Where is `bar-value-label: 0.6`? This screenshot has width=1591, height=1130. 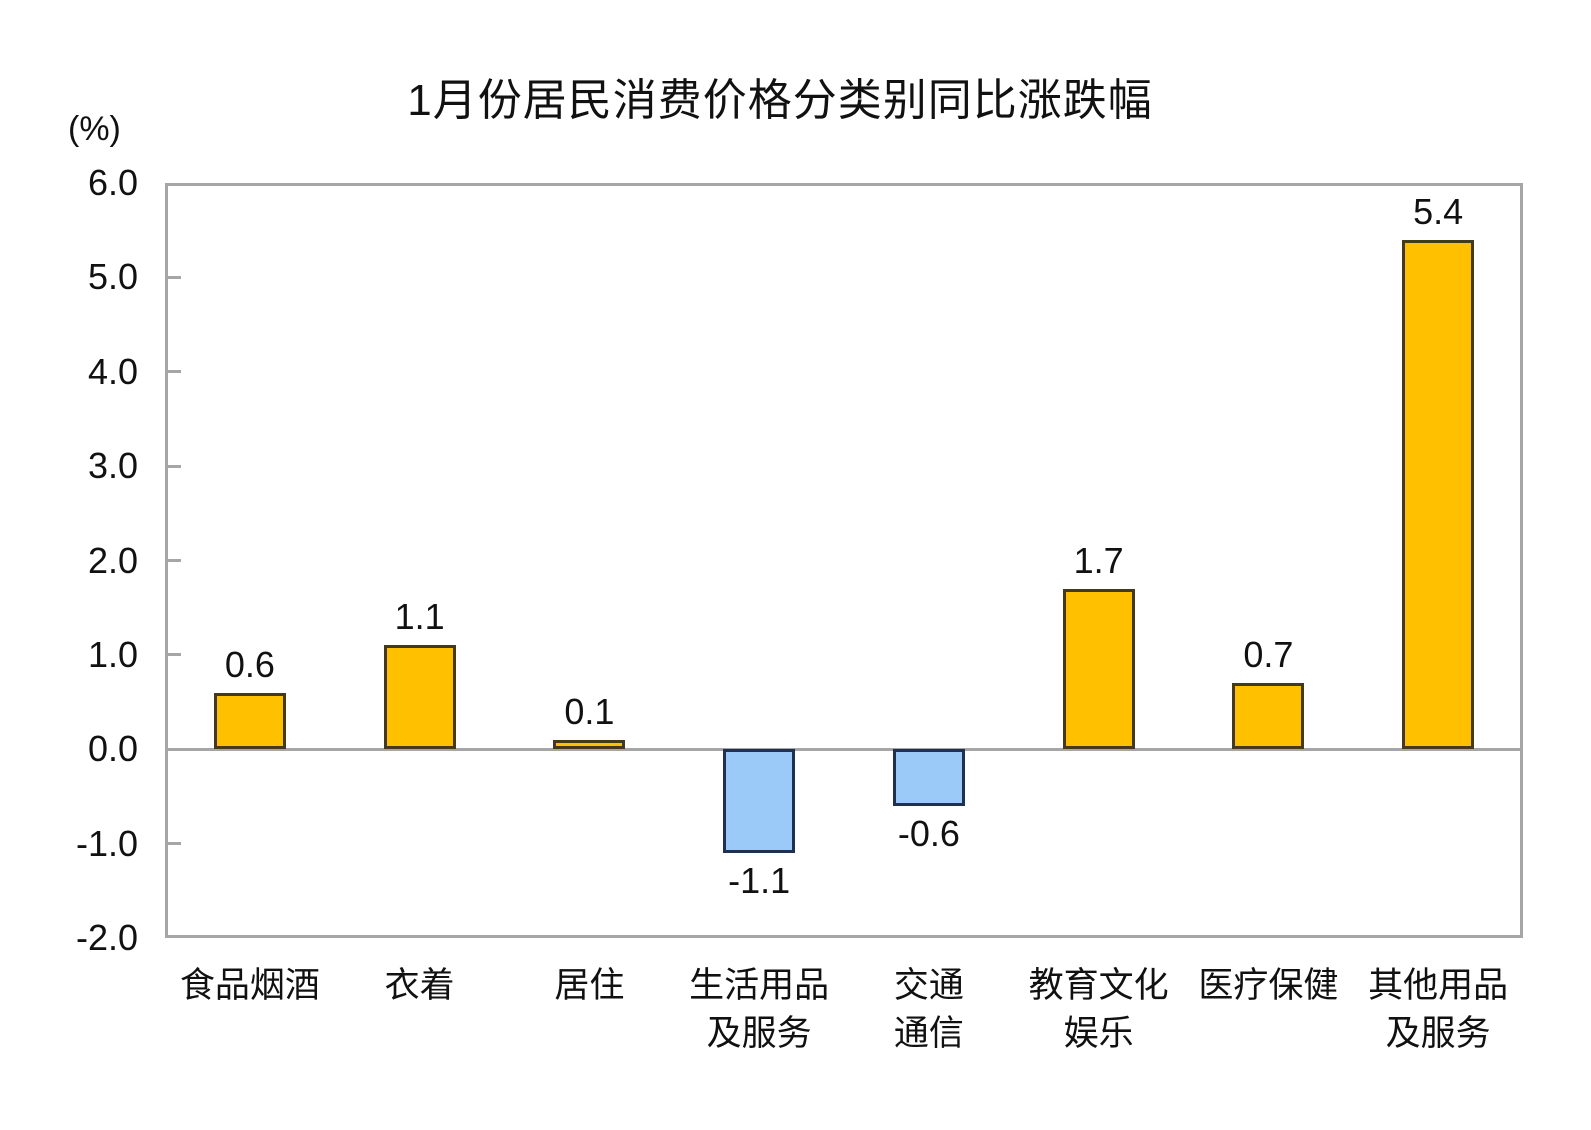
bar-value-label: 0.6 is located at coordinates (249, 664).